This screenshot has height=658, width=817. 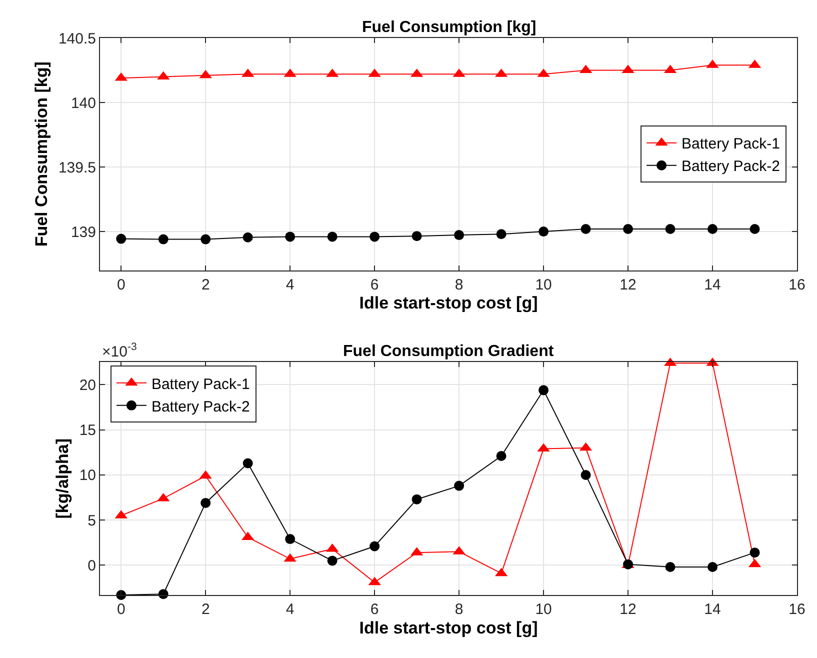 What do you see at coordinates (87, 385) in the screenshot?
I see `y-tick-label: 20` at bounding box center [87, 385].